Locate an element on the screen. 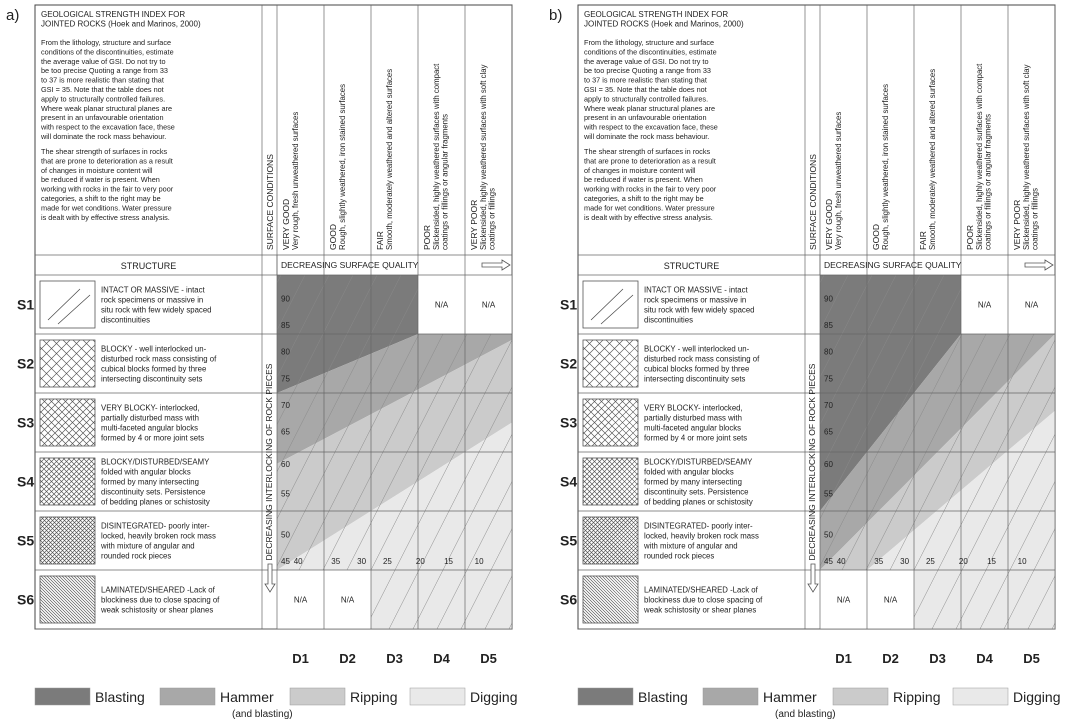  description-line: be too precise Quoting a range from 33 is located at coordinates (647, 70).